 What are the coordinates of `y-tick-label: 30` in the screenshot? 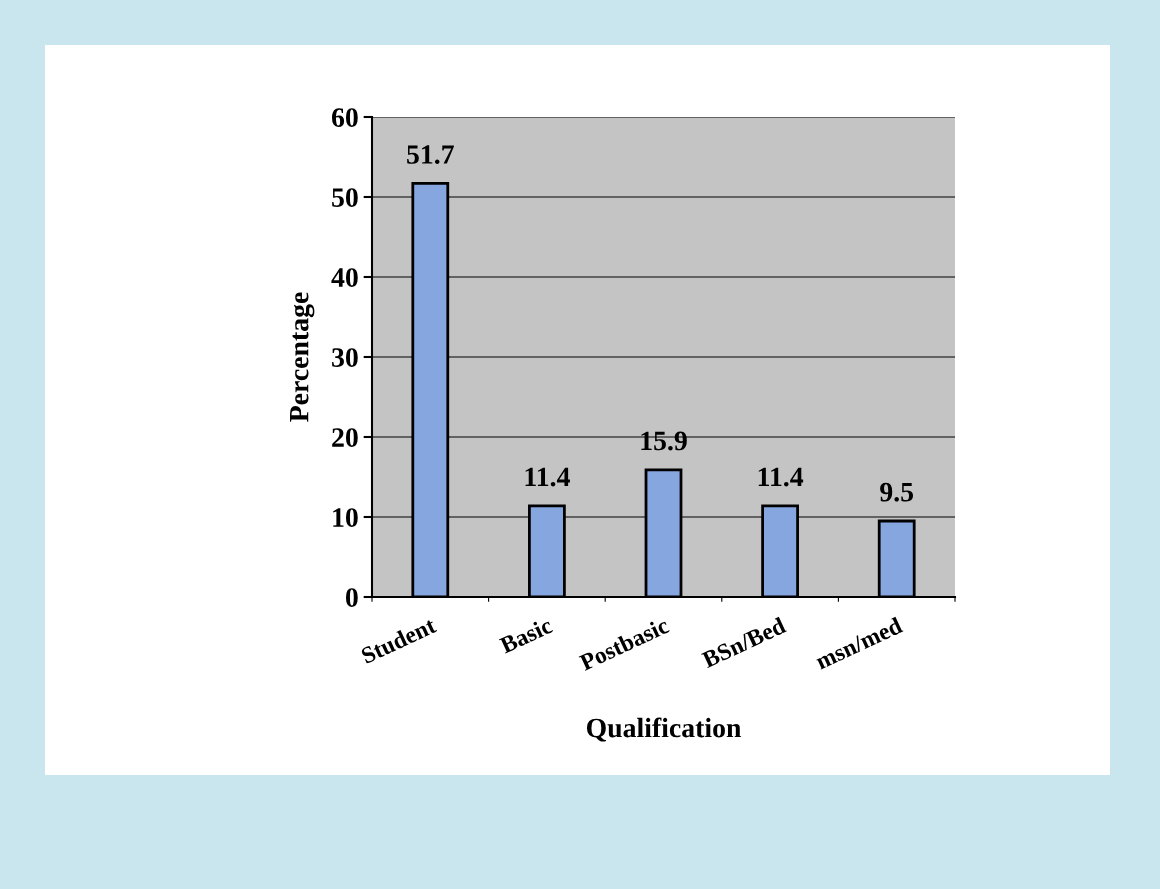 It's located at (345, 357).